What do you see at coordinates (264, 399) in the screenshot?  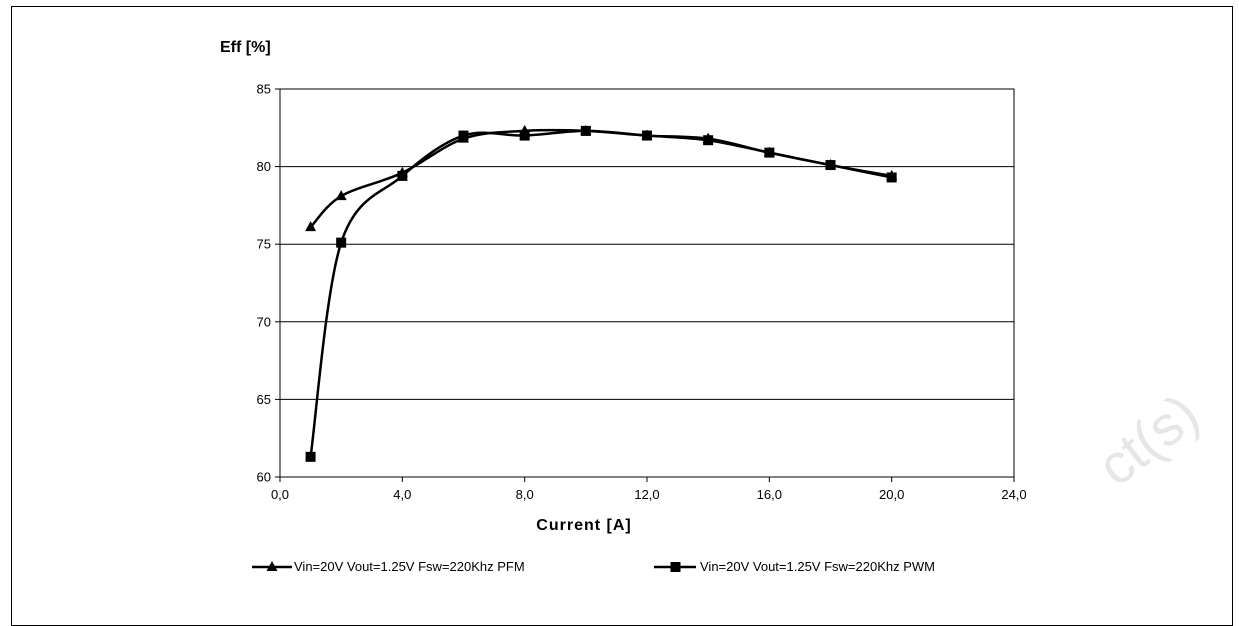 I see `y-tick-label: 65` at bounding box center [264, 399].